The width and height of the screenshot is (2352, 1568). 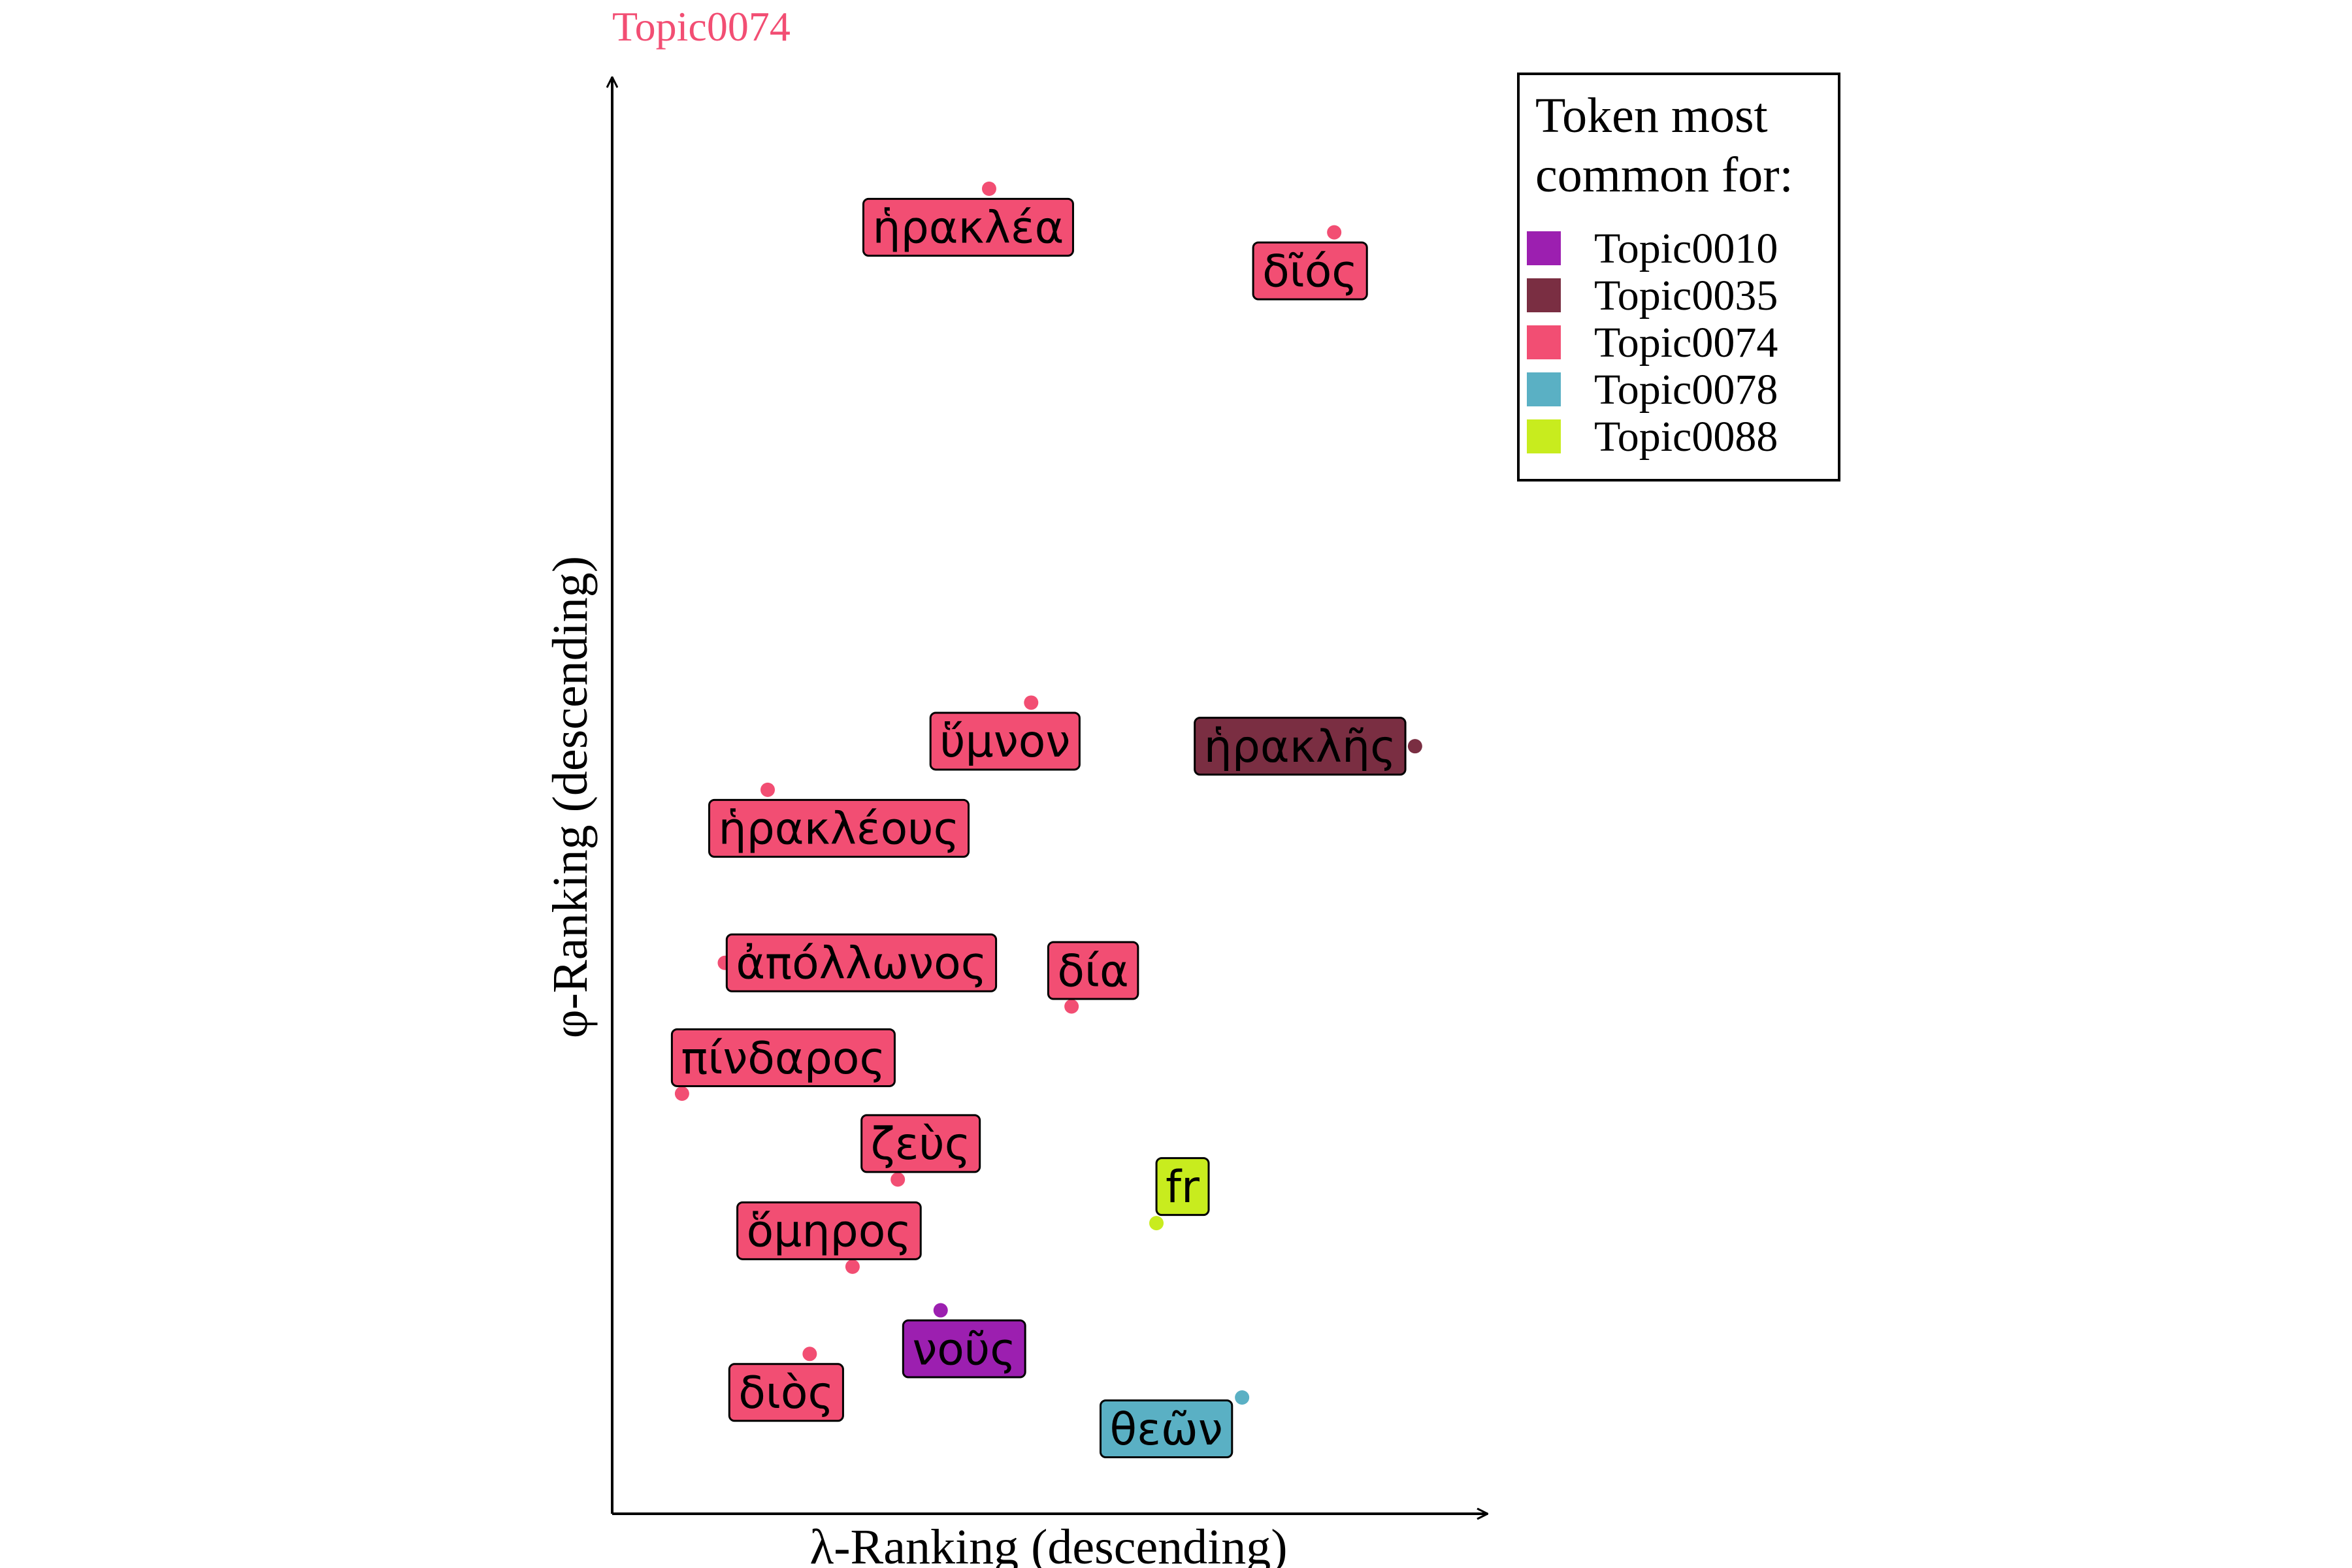 I want to click on data-label: ὕμνον, so click(x=1005, y=741).